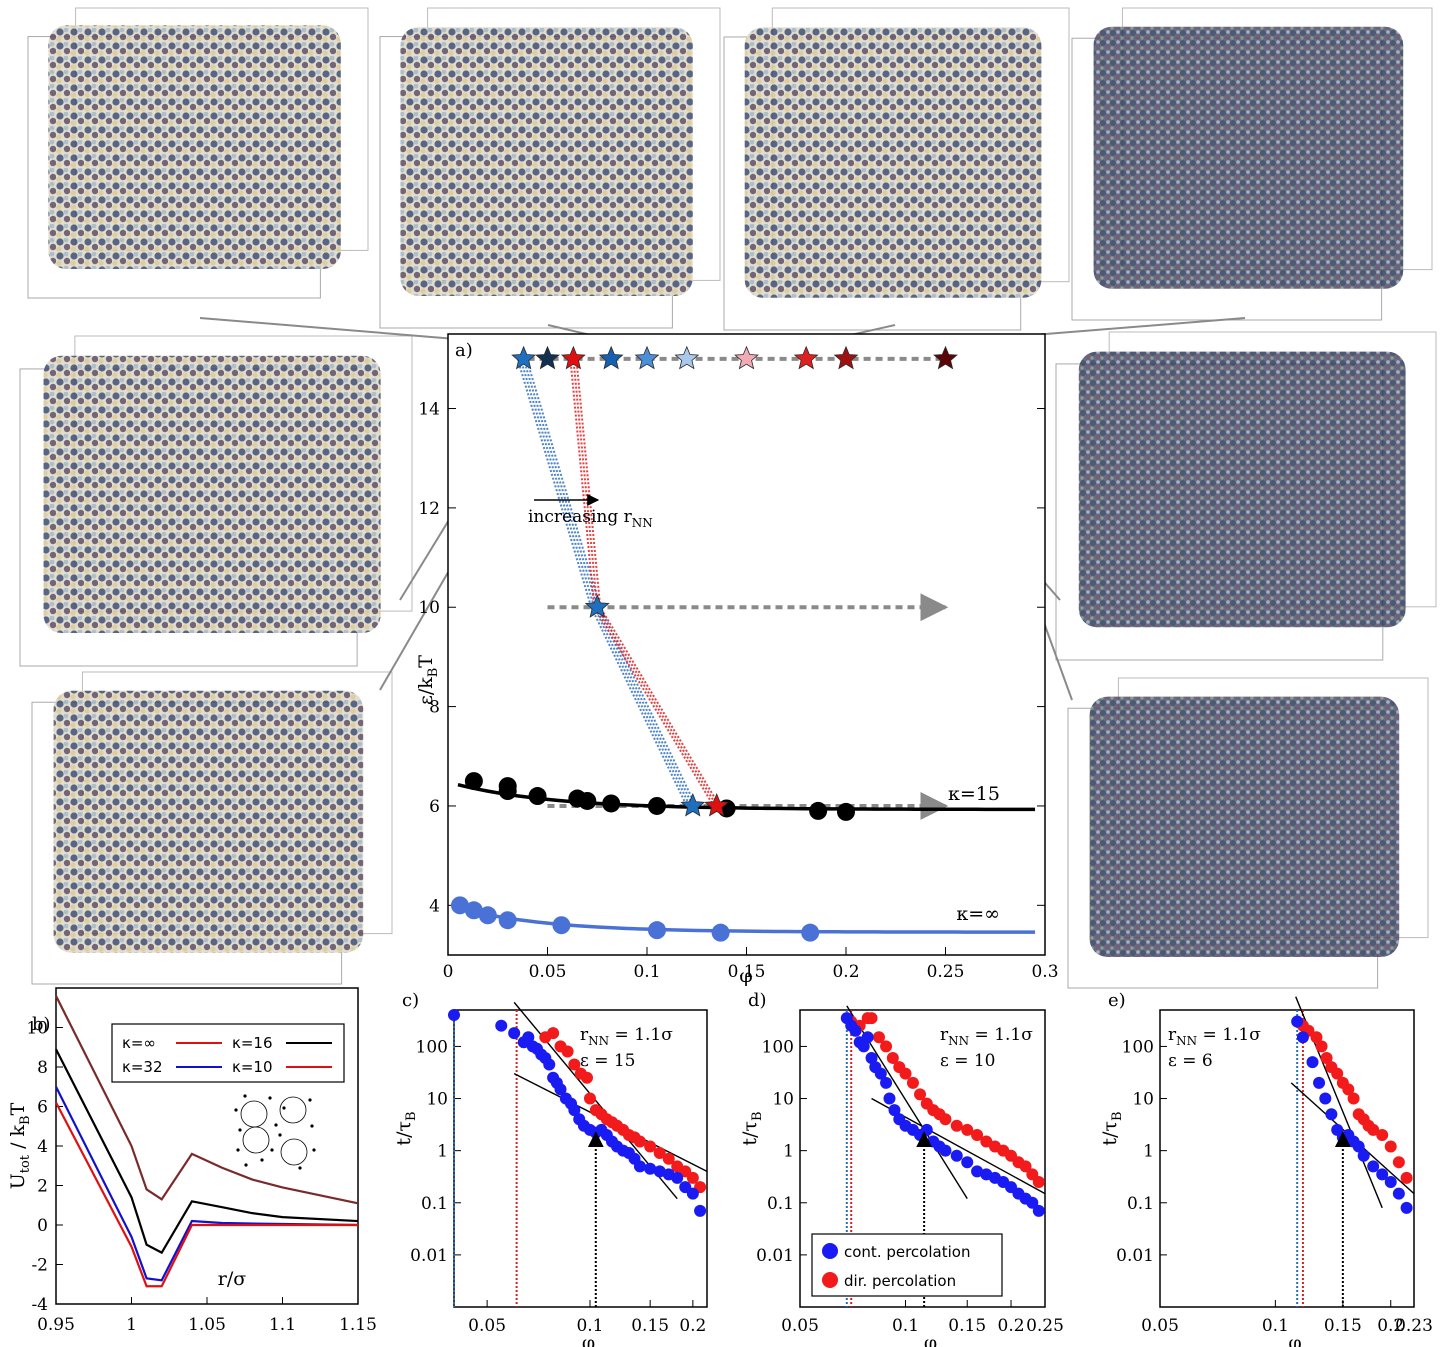 Image resolution: width=1446 pixels, height=1347 pixels. I want to click on y-tick-label: 2, so click(42, 1187).